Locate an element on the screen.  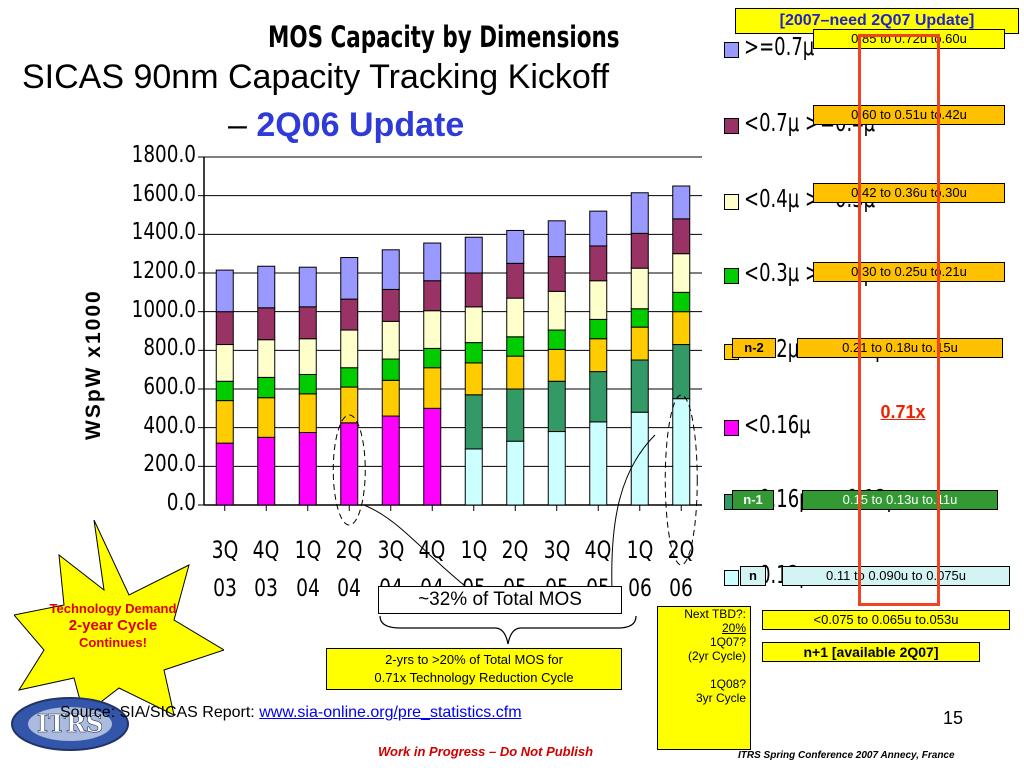
tech-demand-line-3: Continues! is located at coordinates (113, 642).